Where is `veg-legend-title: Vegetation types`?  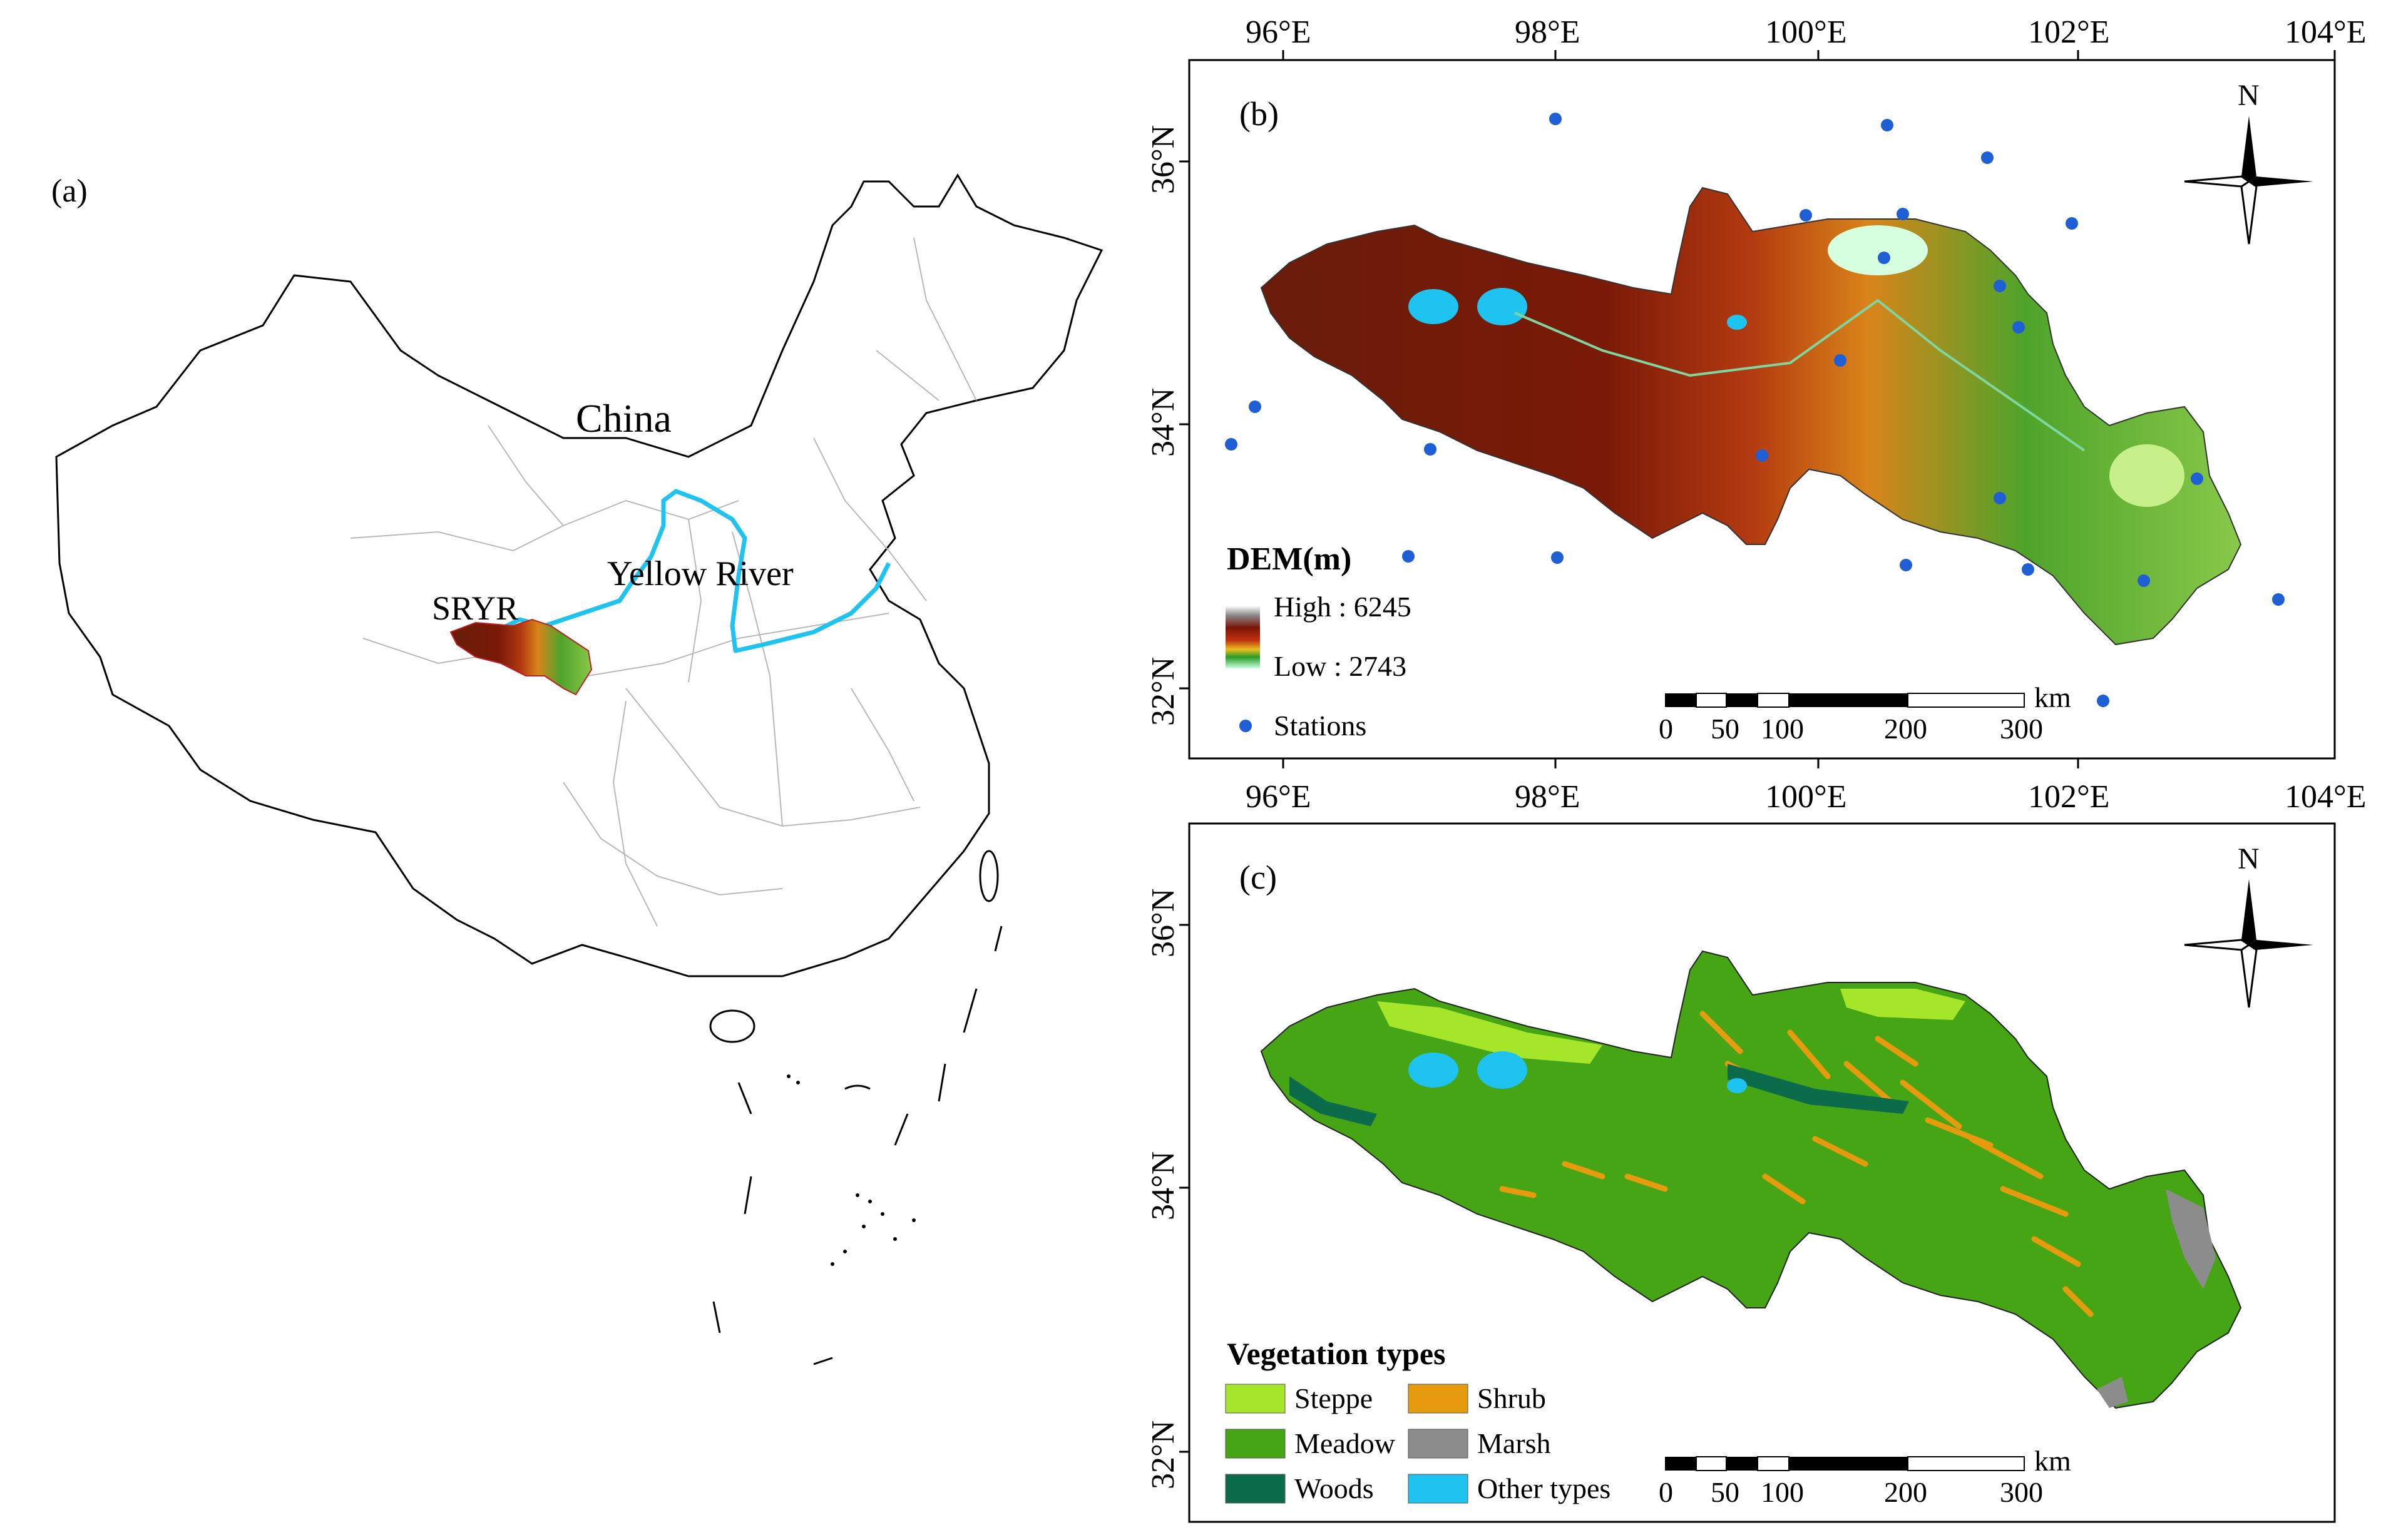
veg-legend-title: Vegetation types is located at coordinates (1337, 1353).